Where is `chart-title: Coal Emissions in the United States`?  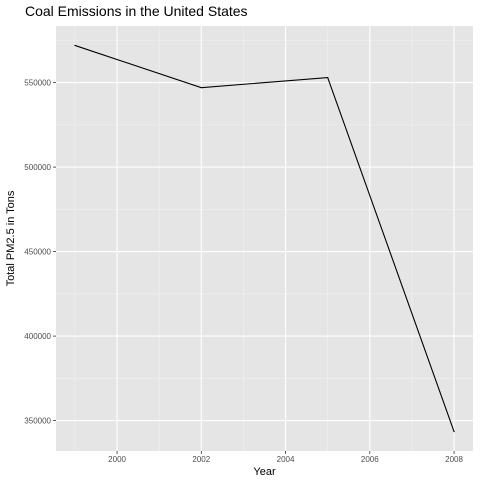
chart-title: Coal Emissions in the United States is located at coordinates (136, 11).